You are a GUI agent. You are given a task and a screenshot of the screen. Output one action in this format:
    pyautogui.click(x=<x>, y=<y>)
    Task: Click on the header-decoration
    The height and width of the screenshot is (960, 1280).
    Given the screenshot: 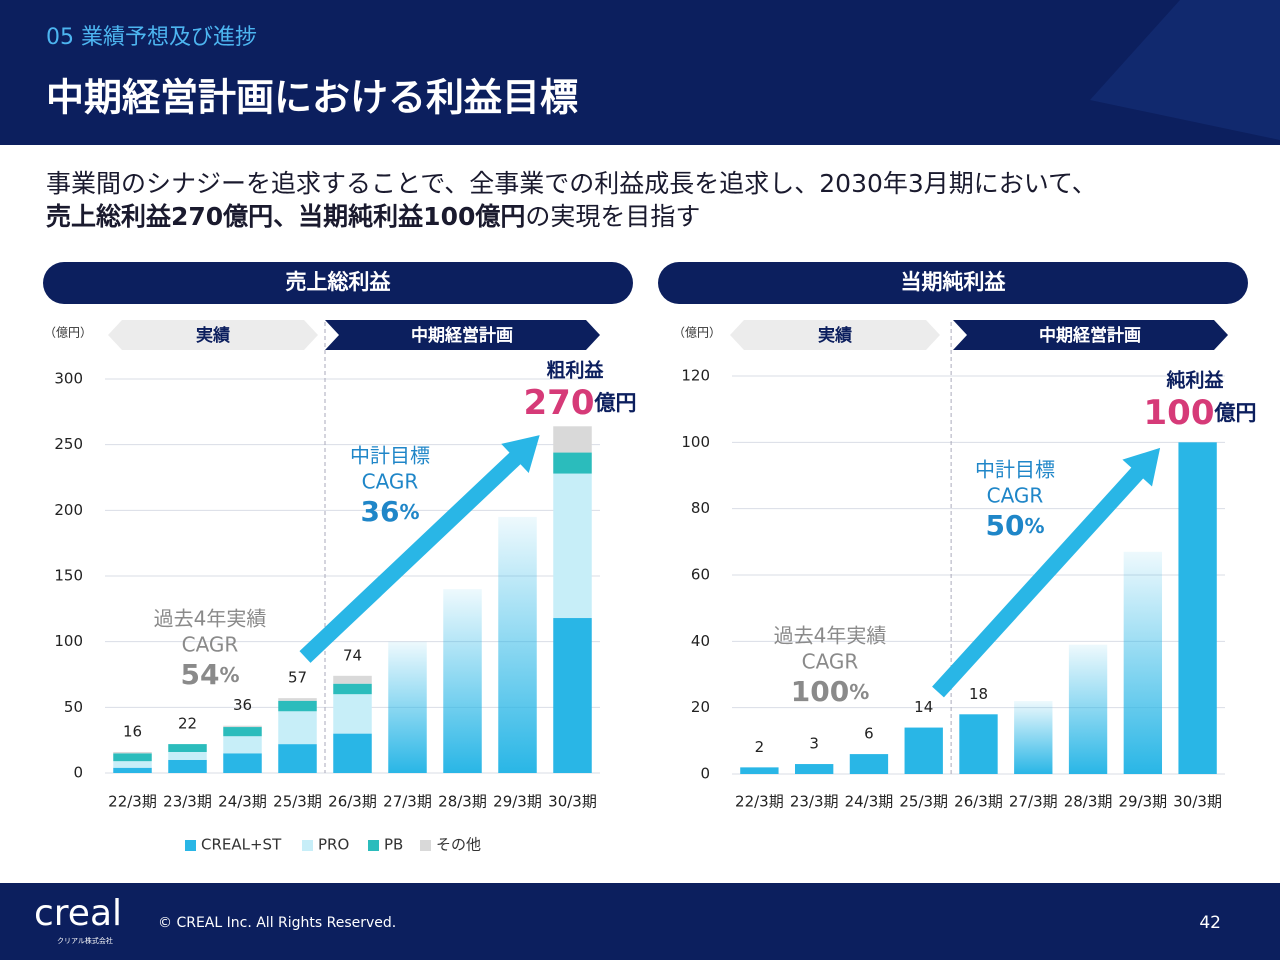 What is the action you would take?
    pyautogui.click(x=1185, y=70)
    